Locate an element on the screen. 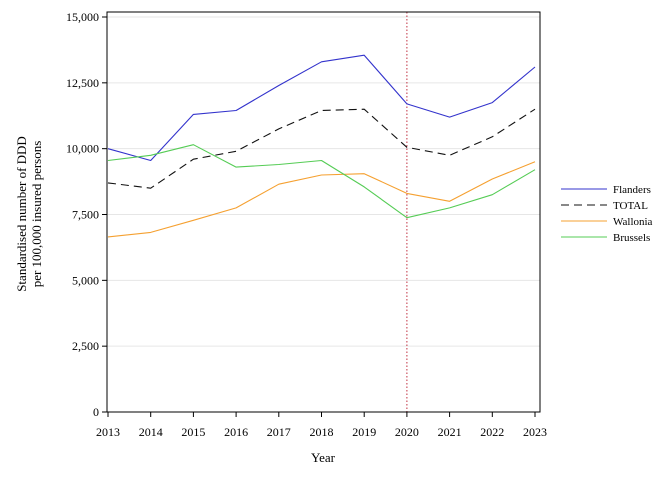 The height and width of the screenshot is (480, 672). x-tick-label: 2013 is located at coordinates (108, 432).